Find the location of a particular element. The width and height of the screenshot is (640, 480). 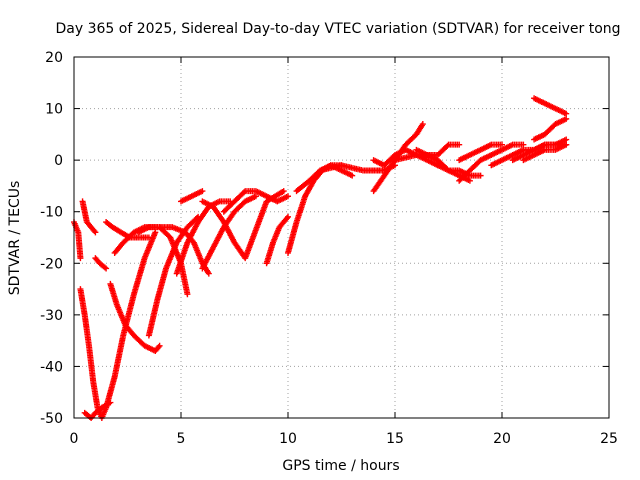

x-tick-label: 10 is located at coordinates (288, 439).